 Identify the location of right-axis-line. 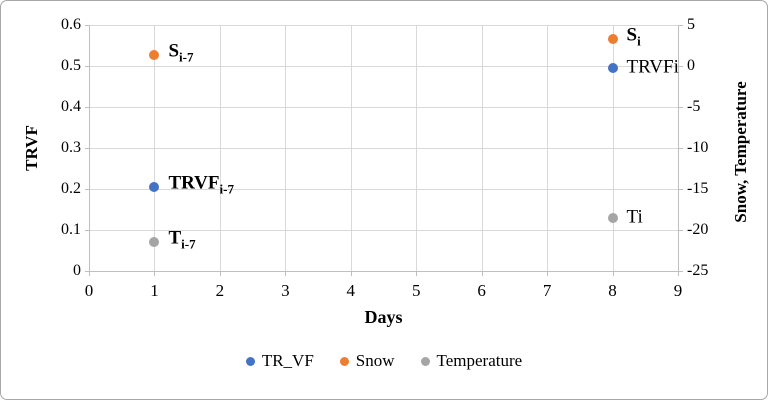
(678, 148).